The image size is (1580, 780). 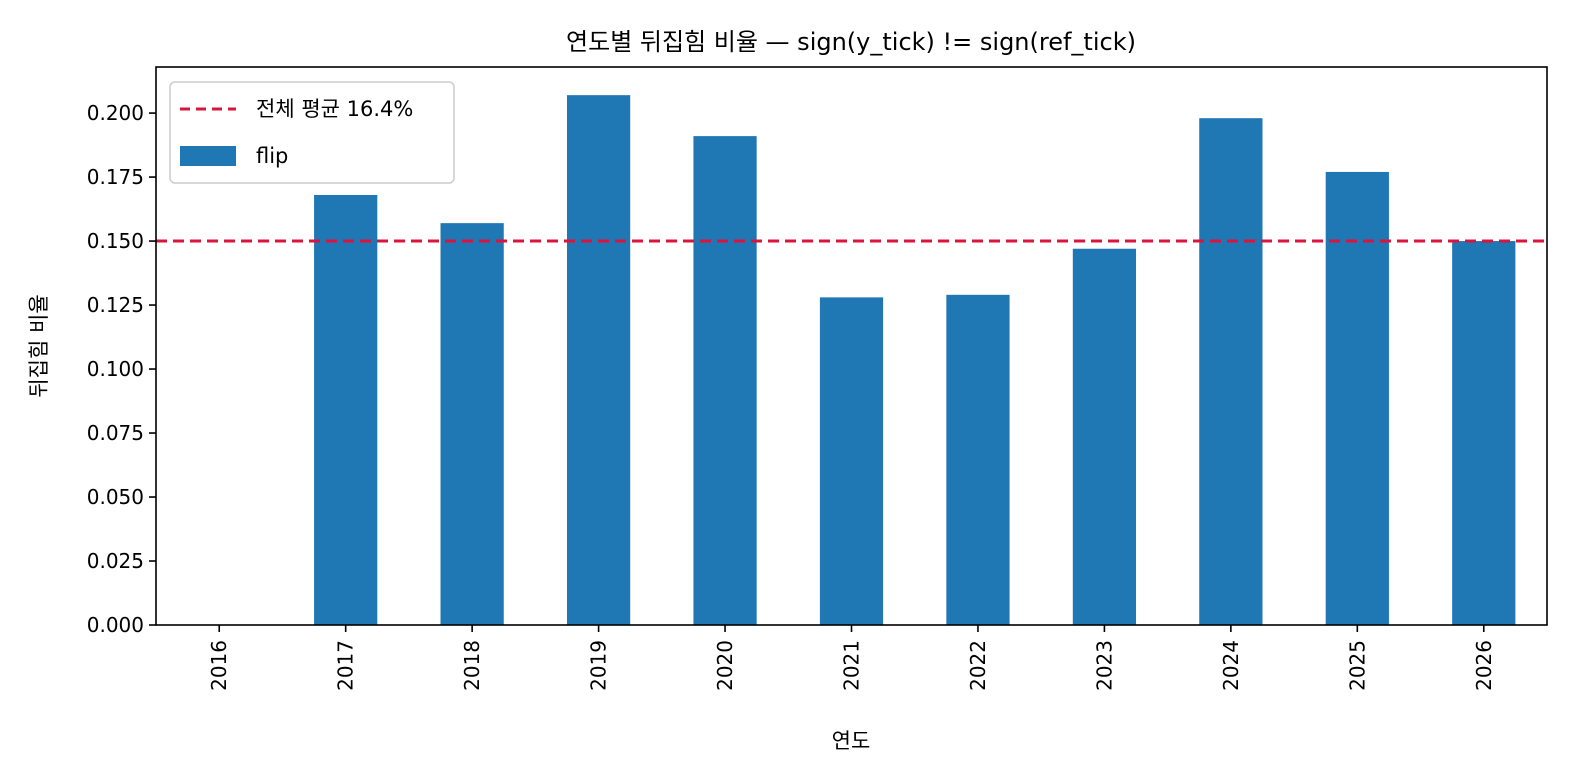 I want to click on y-tick-label: 0.125, so click(x=115, y=305).